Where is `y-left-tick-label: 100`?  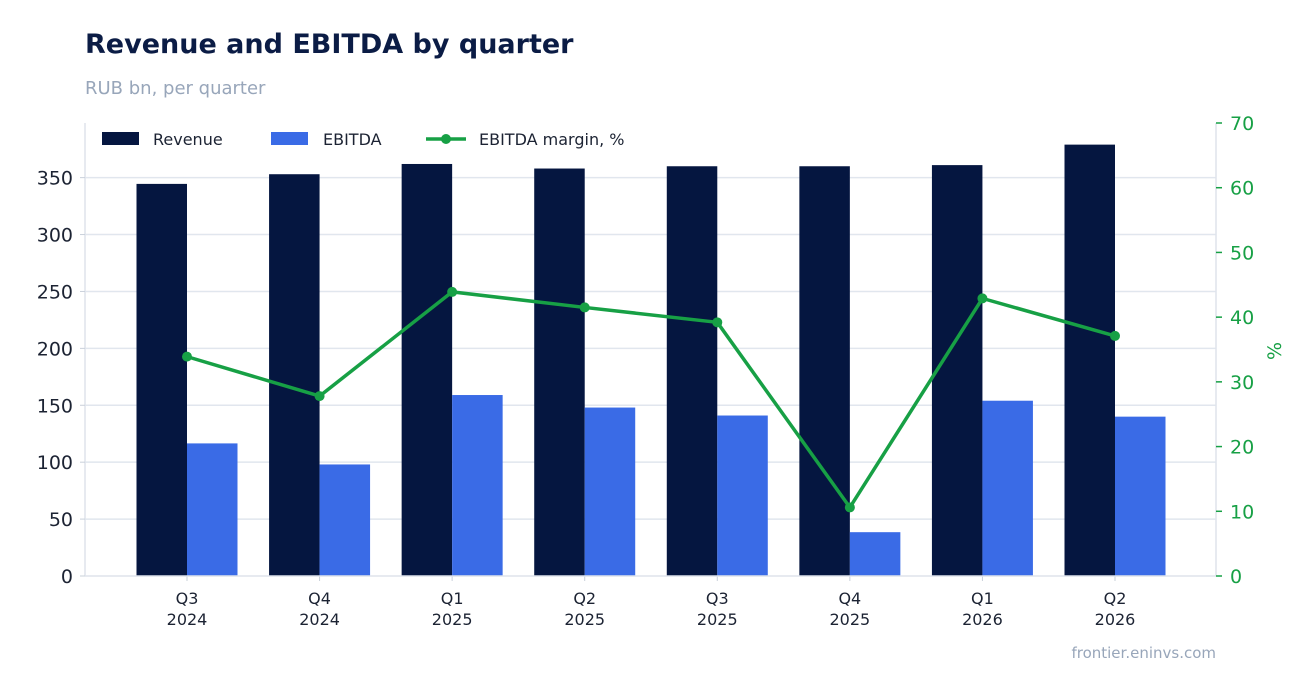
y-left-tick-label: 100 is located at coordinates (55, 463).